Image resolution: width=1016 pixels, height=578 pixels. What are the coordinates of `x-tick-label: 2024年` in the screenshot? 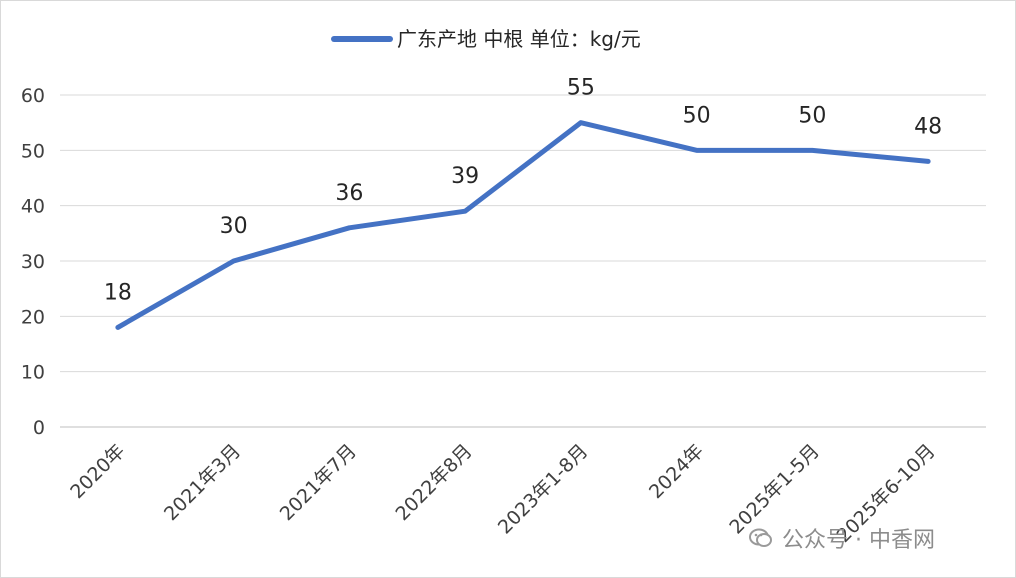 It's located at (676, 471).